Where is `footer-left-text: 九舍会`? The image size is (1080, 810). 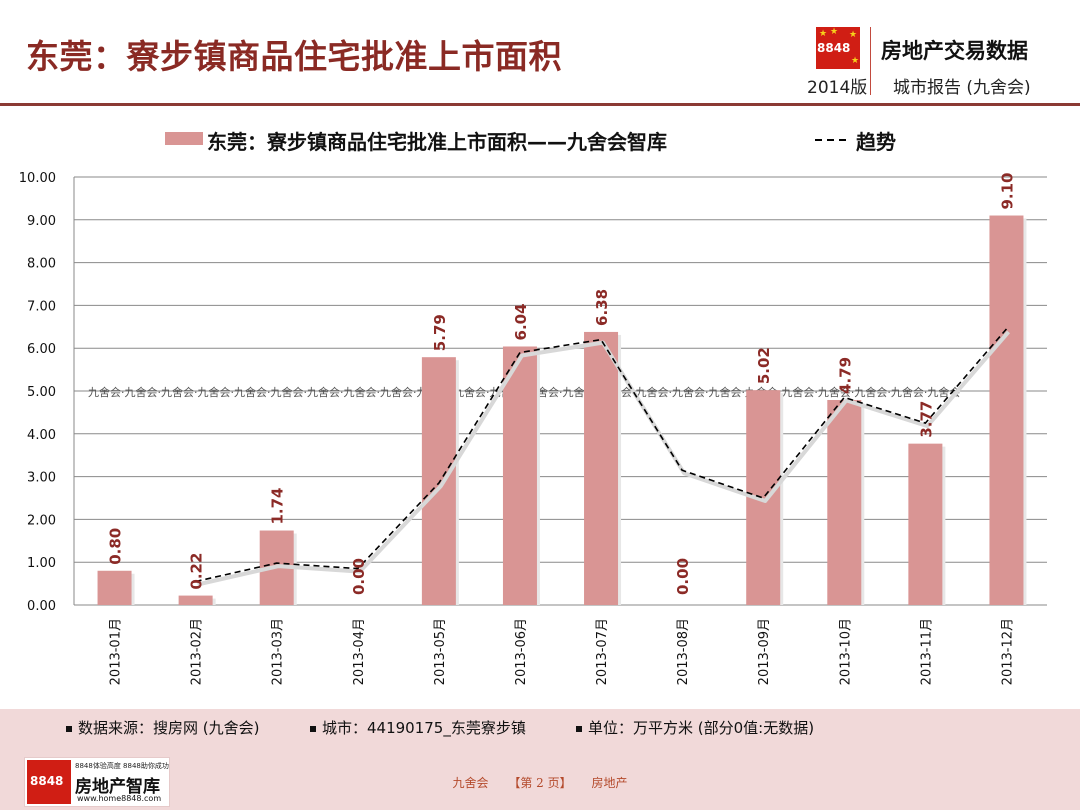
footer-left-text: 九舍会 is located at coordinates (470, 783).